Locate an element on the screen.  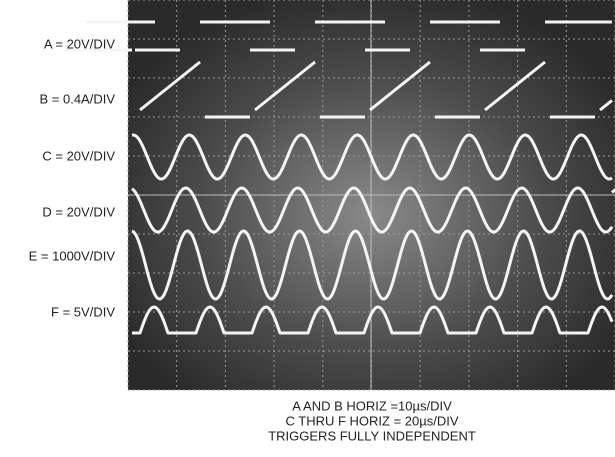
channel-label: D = 20V/DIV is located at coordinates (78, 211).